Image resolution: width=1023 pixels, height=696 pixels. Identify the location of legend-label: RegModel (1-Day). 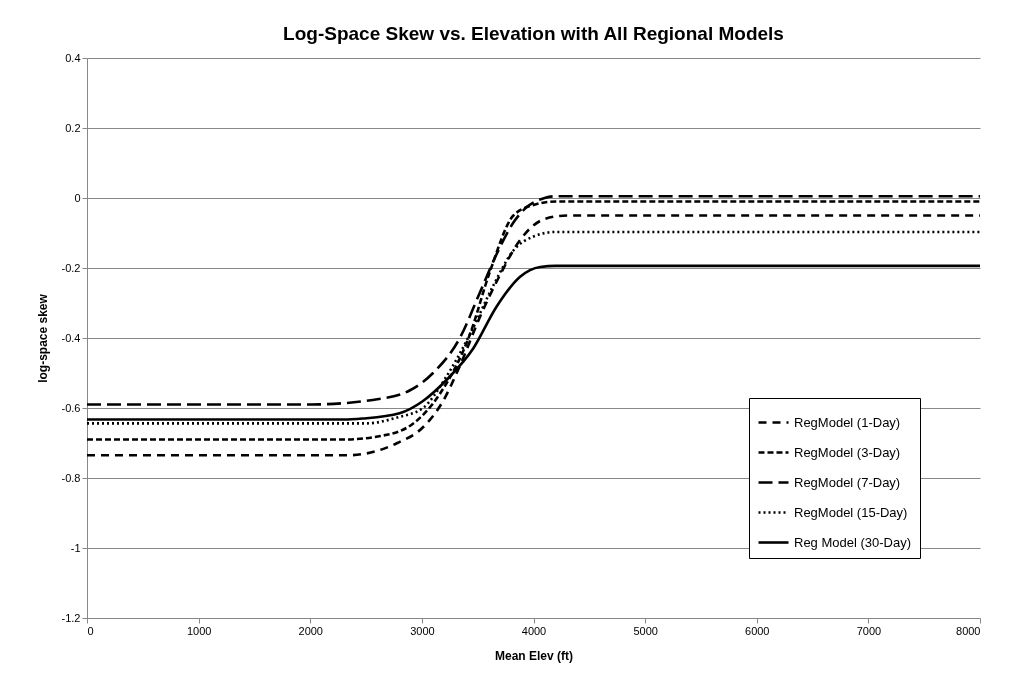
(847, 422).